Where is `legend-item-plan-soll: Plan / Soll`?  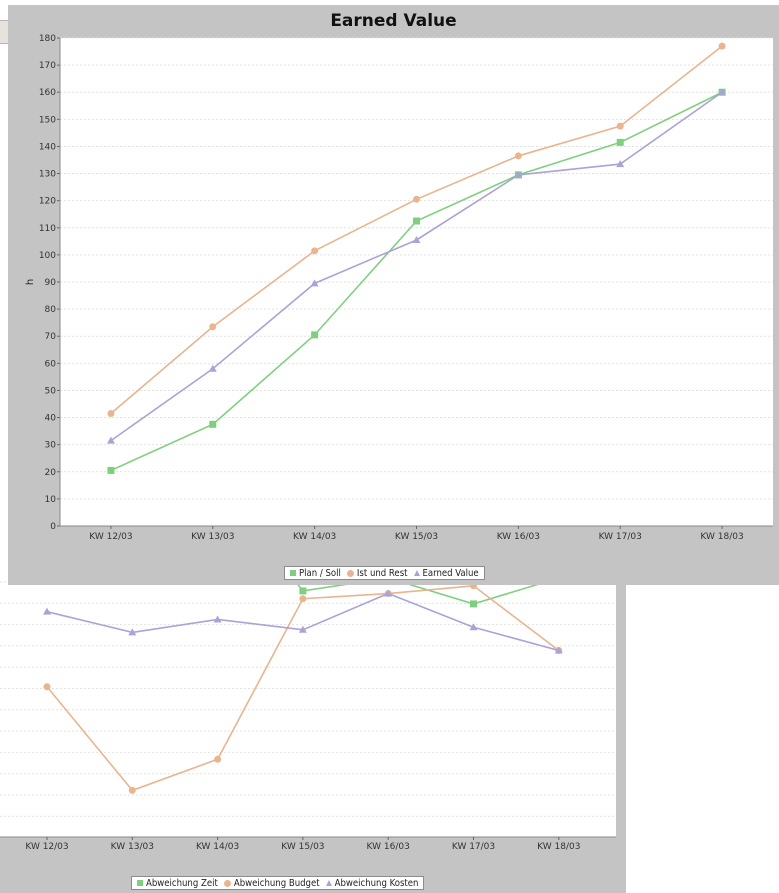 legend-item-plan-soll: Plan / Soll is located at coordinates (315, 573).